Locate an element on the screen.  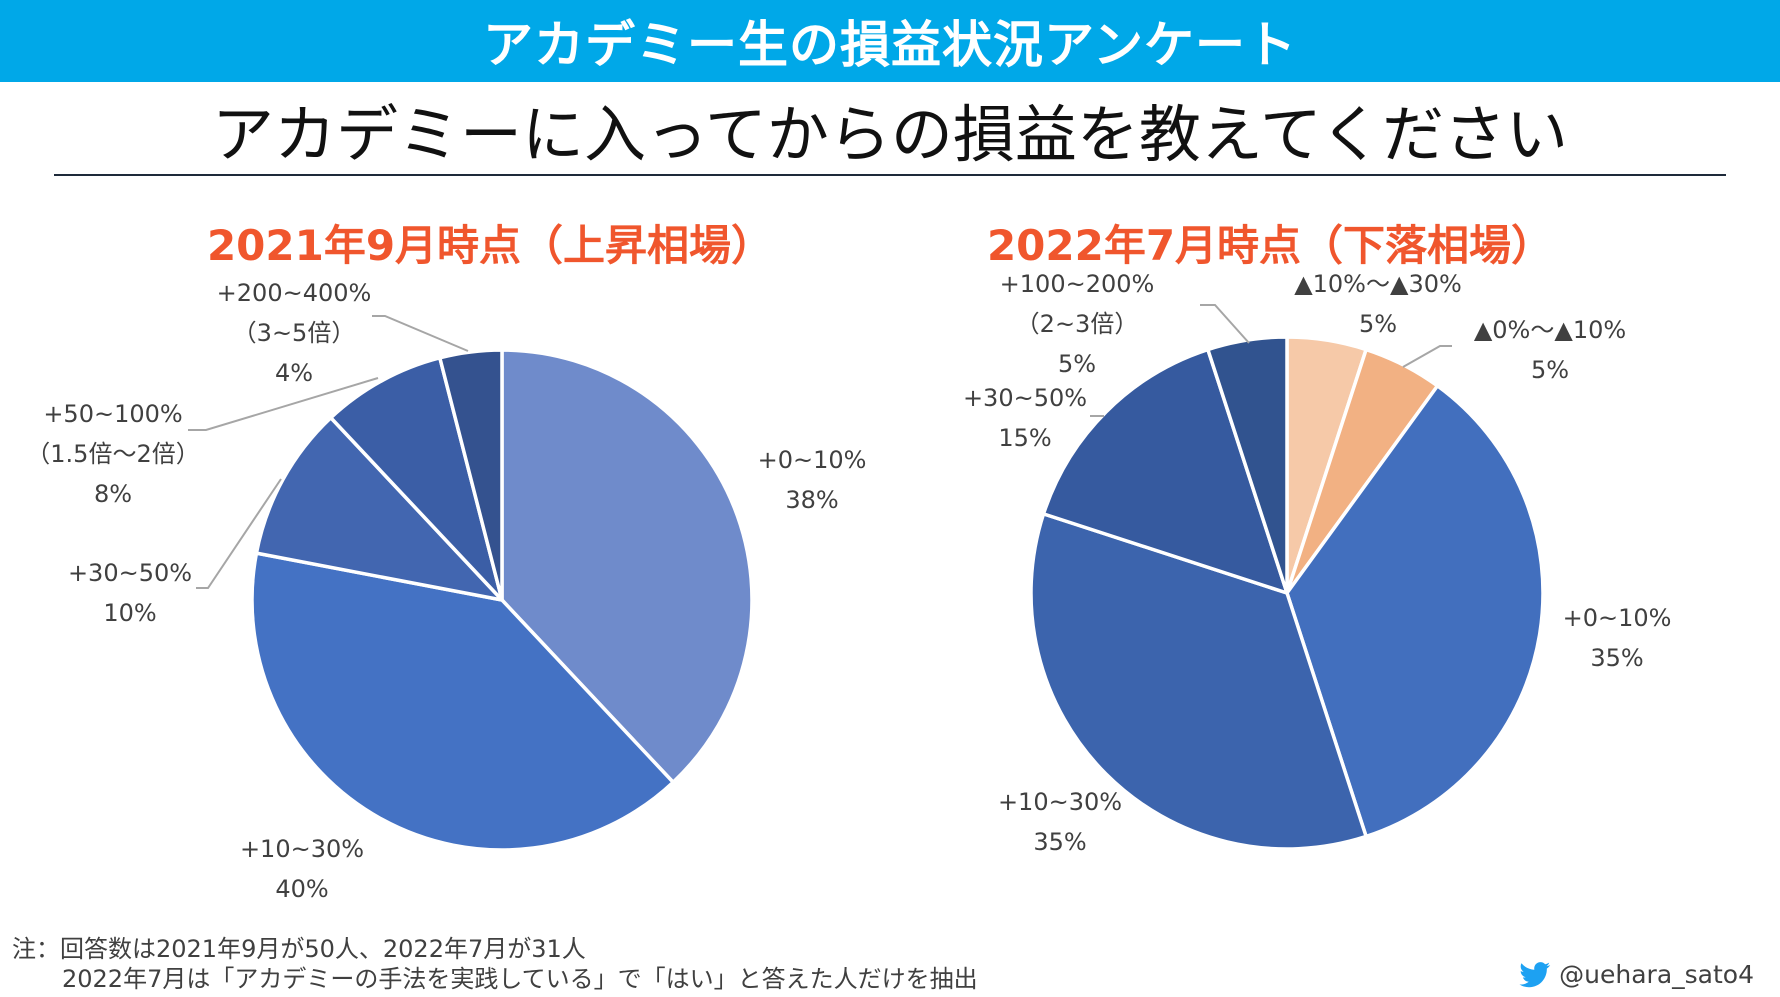
slice-percent-label: 10% is located at coordinates (129, 613).